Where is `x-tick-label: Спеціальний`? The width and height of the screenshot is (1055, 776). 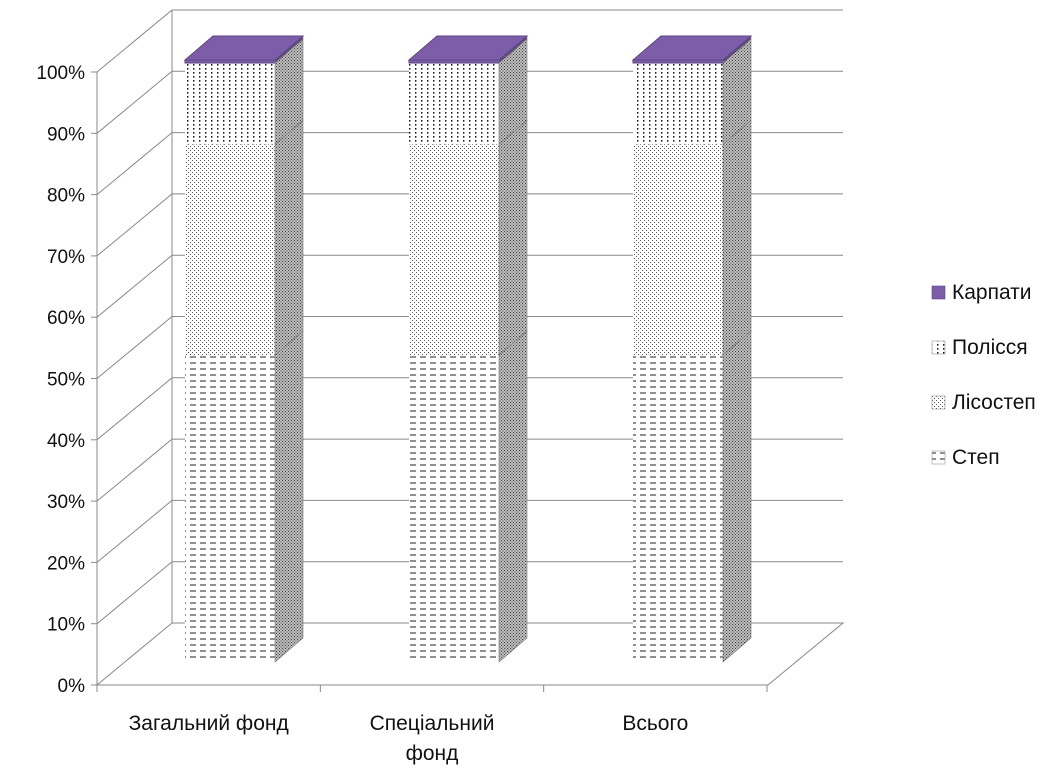
x-tick-label: Спеціальний is located at coordinates (432, 723).